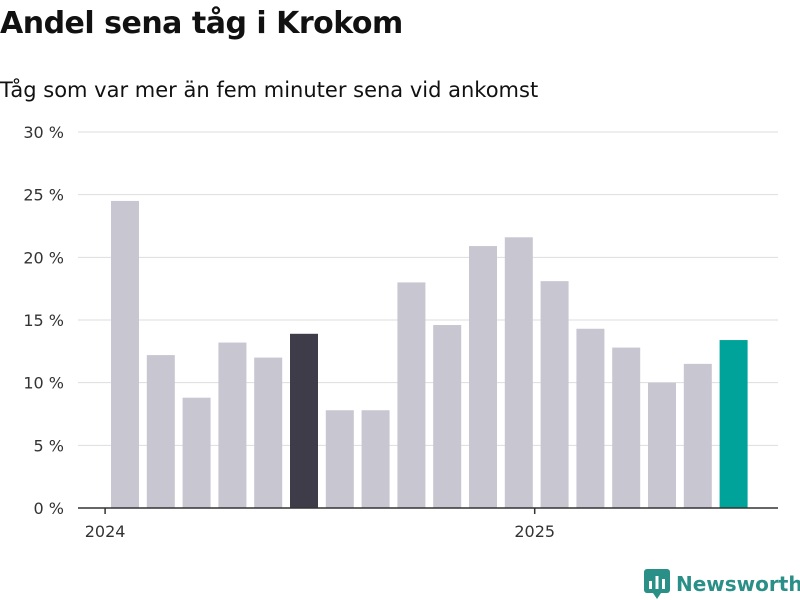 Image resolution: width=800 pixels, height=600 pixels. I want to click on newsworthy-logo: Newsworthy, so click(722, 584).